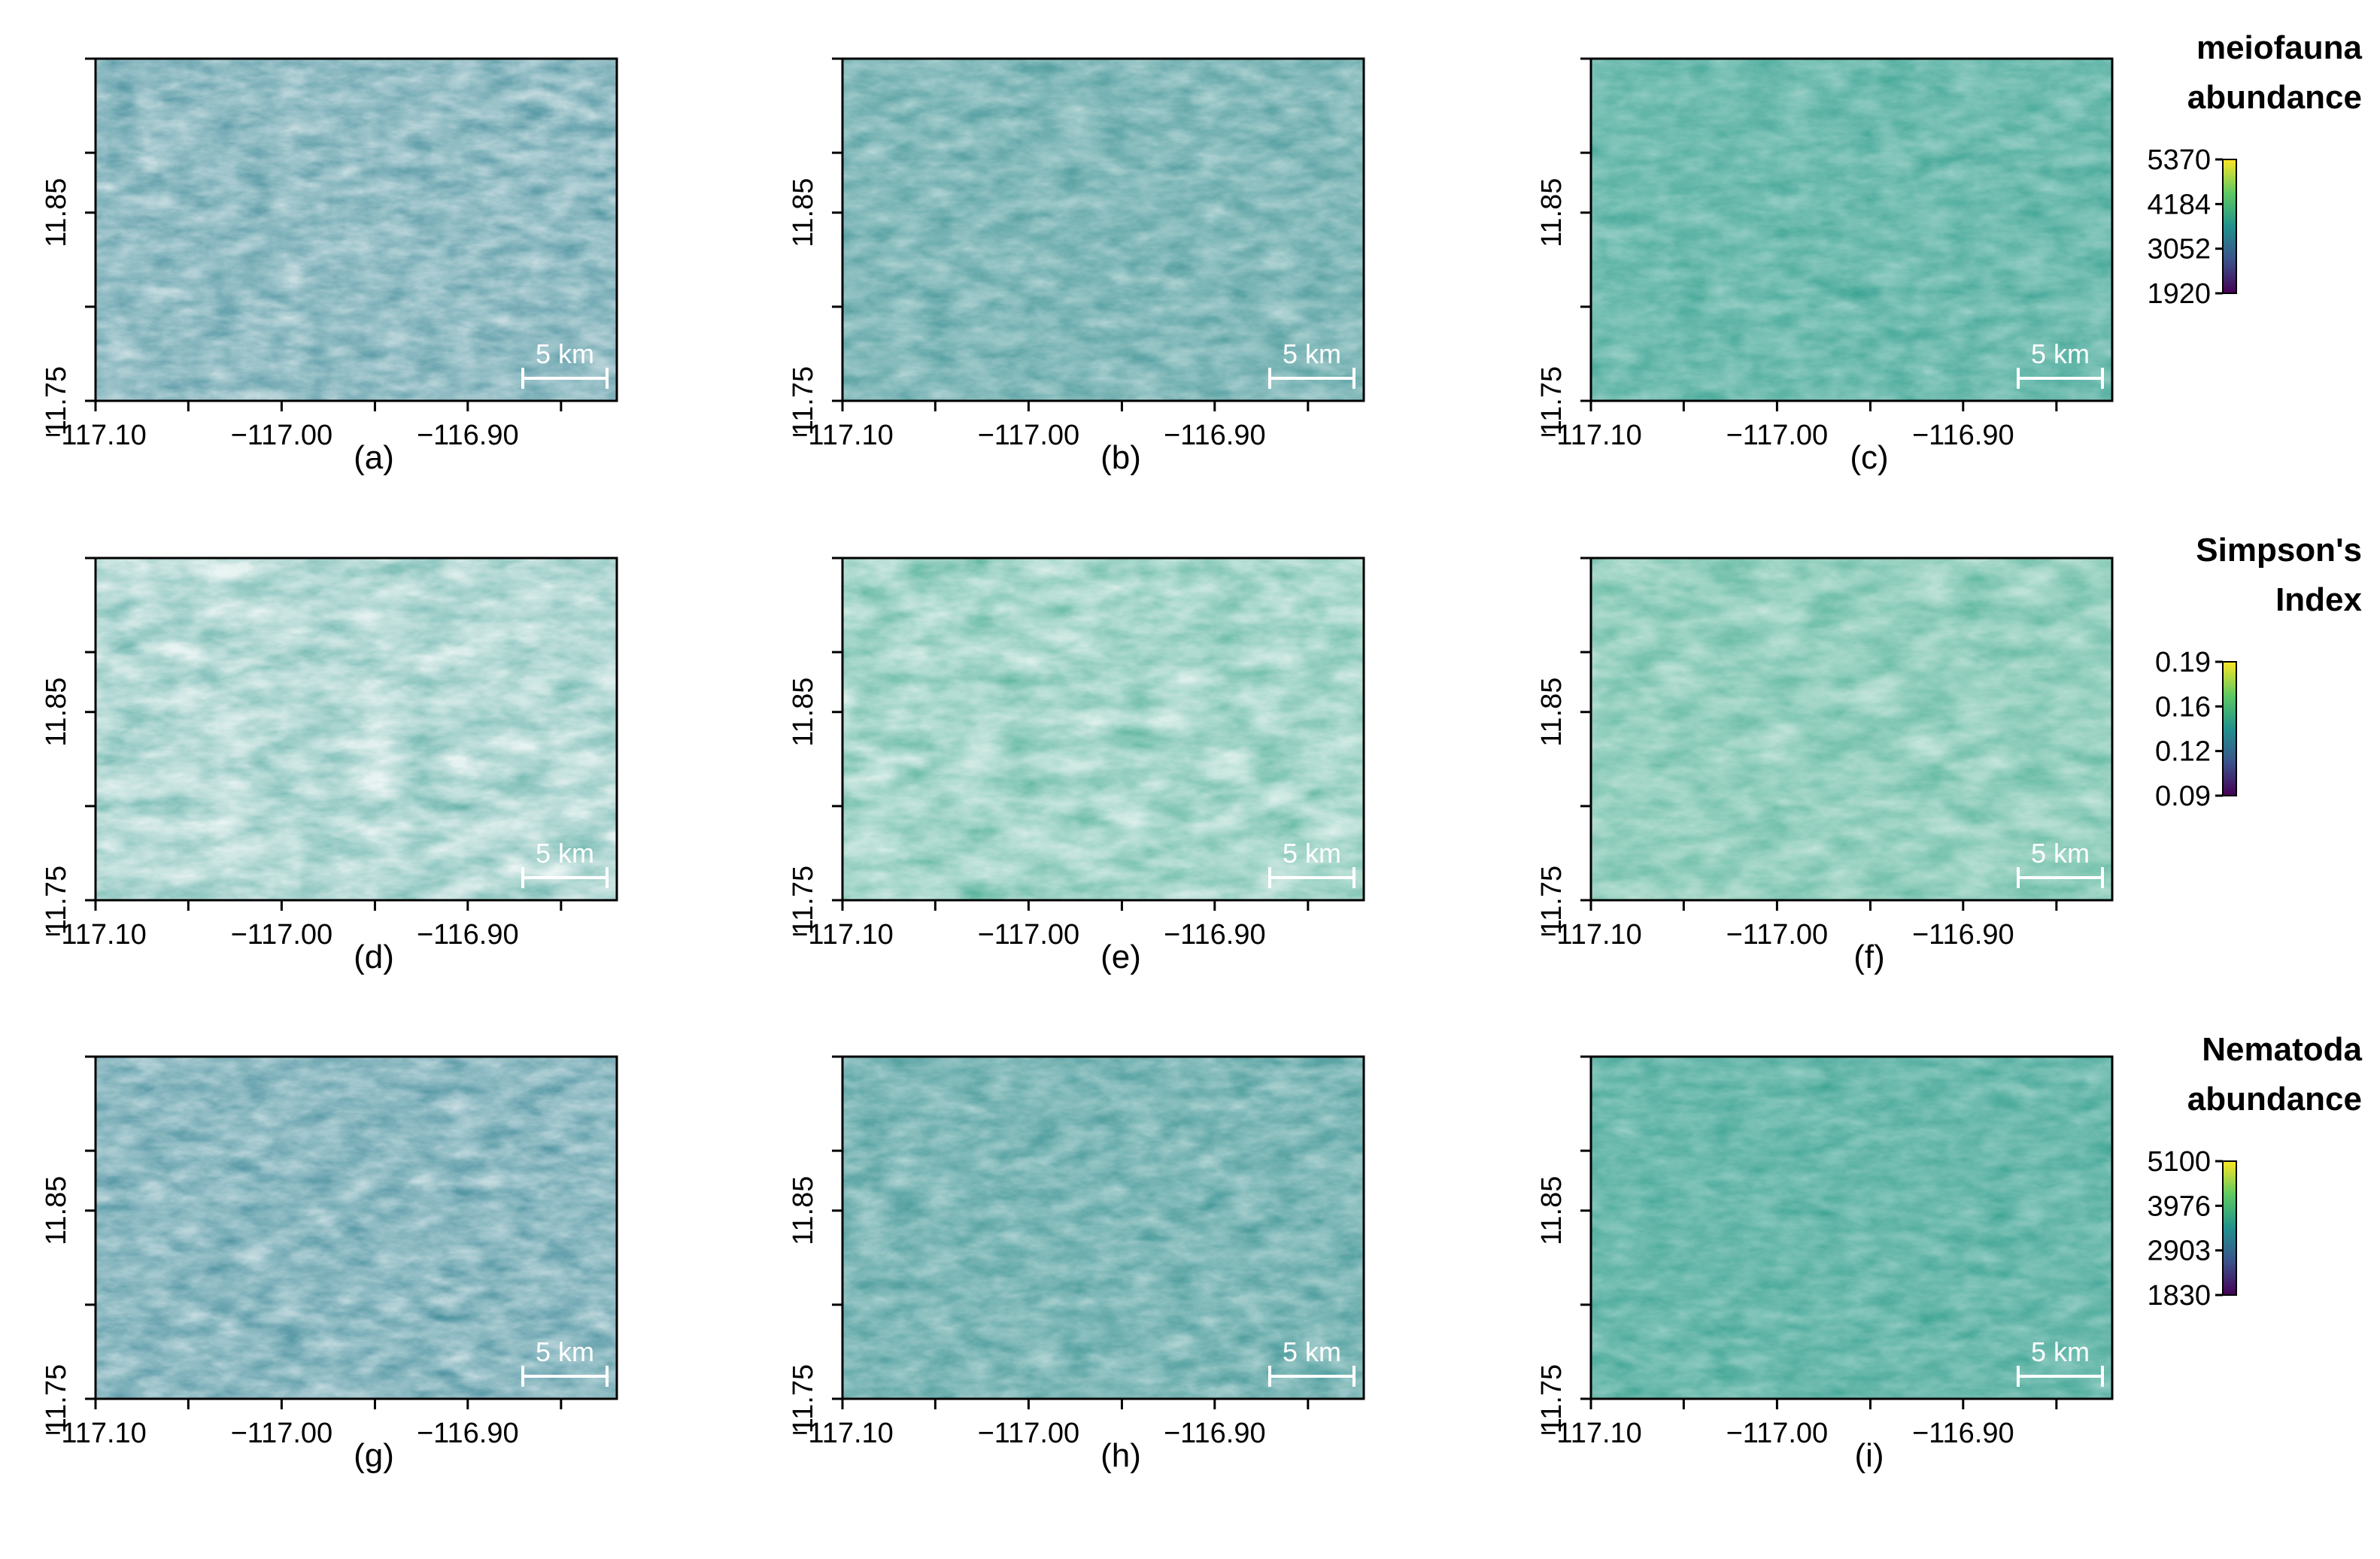 The image size is (2380, 1559). I want to click on map-panel-b: −117.10 −117.00 −116.90 11.75 11.85 5 km (b), so click(1076, 266).